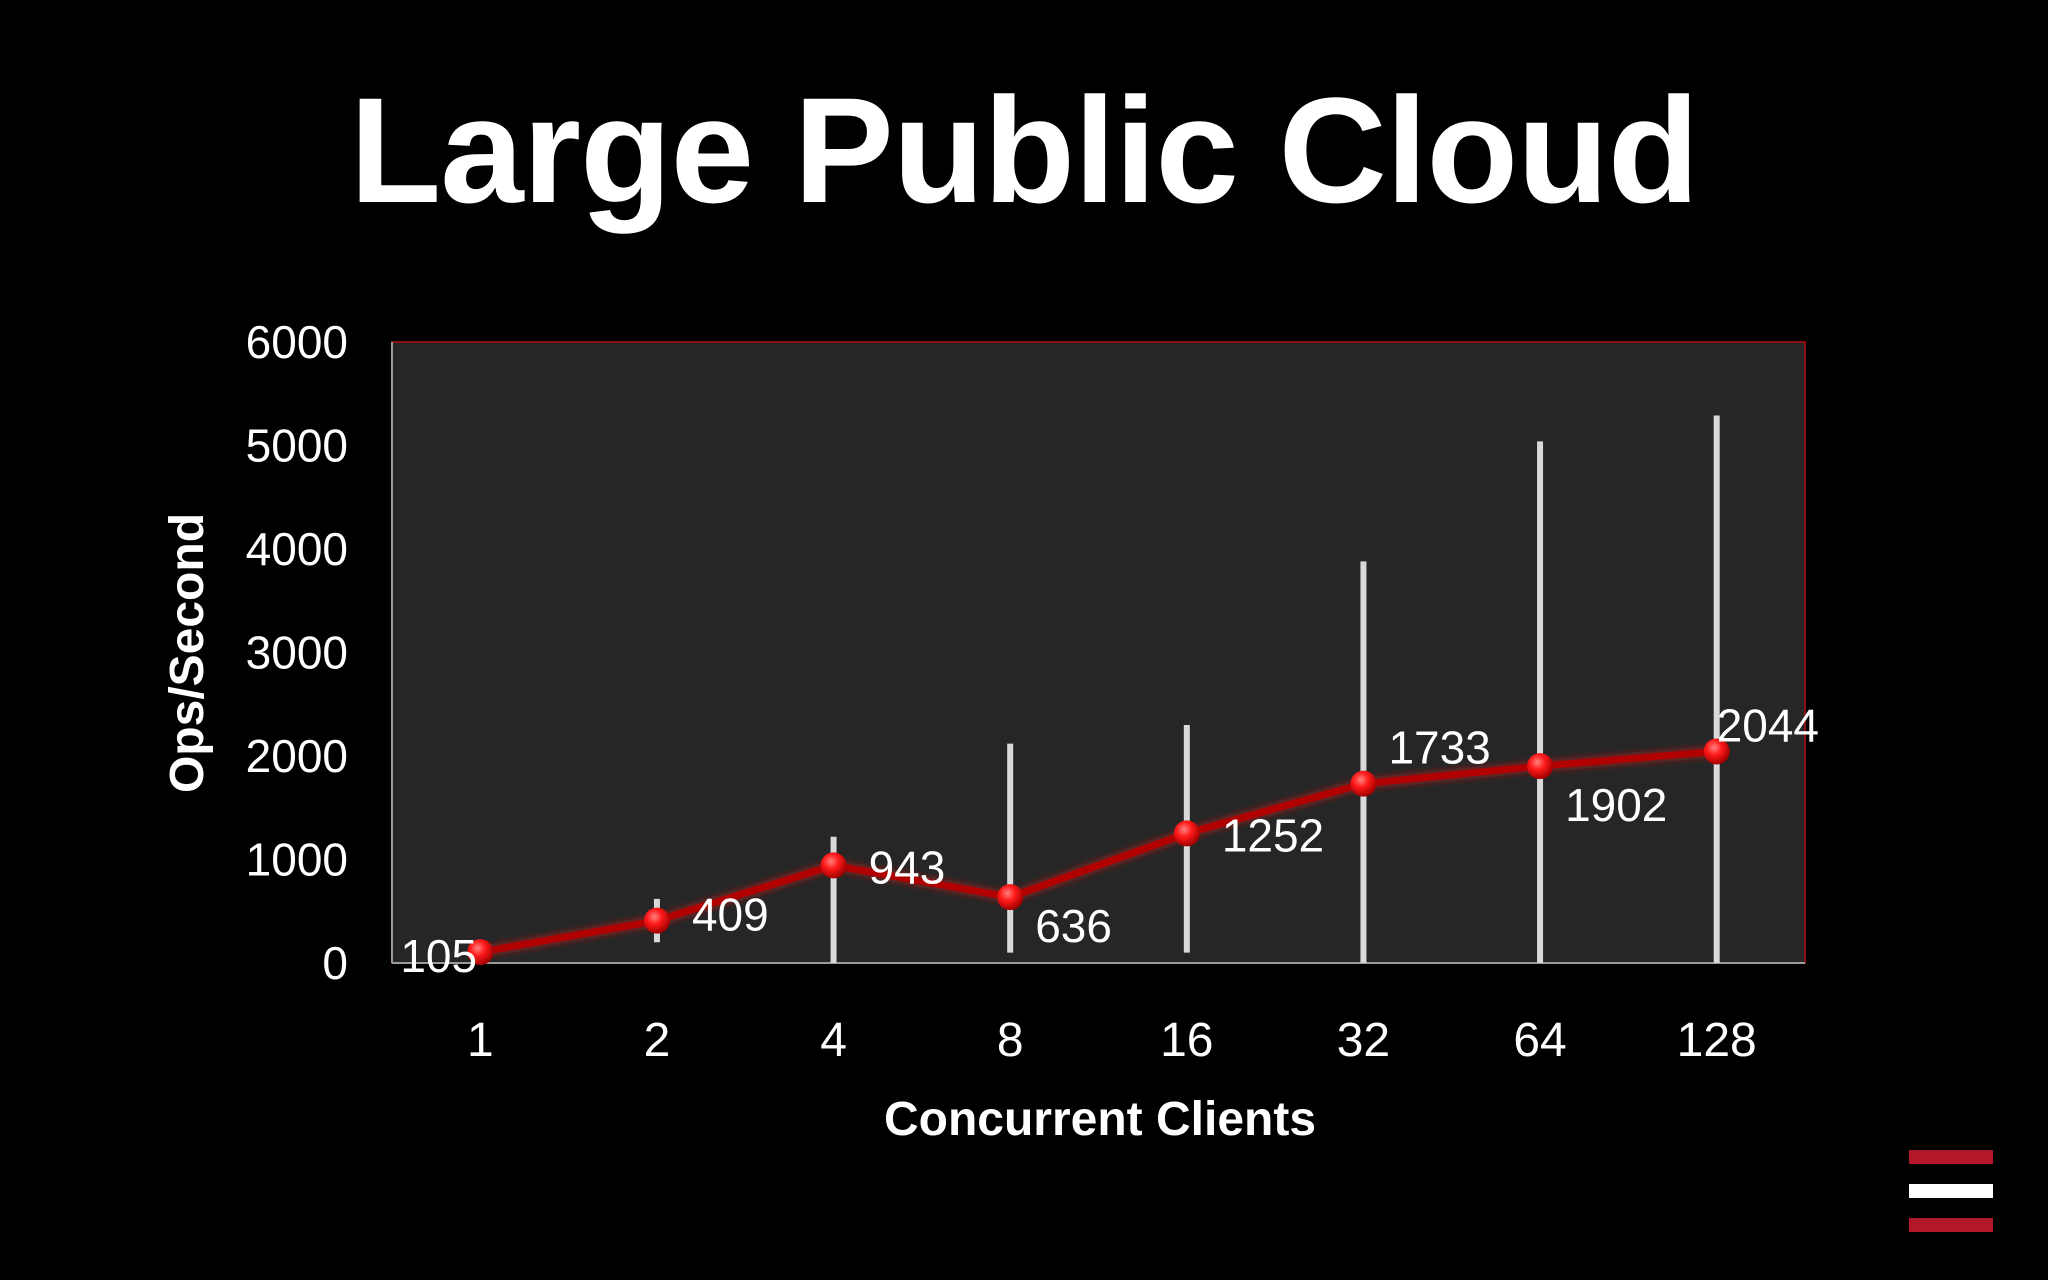 The image size is (2048, 1280). I want to click on x-tick-label: 2, so click(657, 1040).